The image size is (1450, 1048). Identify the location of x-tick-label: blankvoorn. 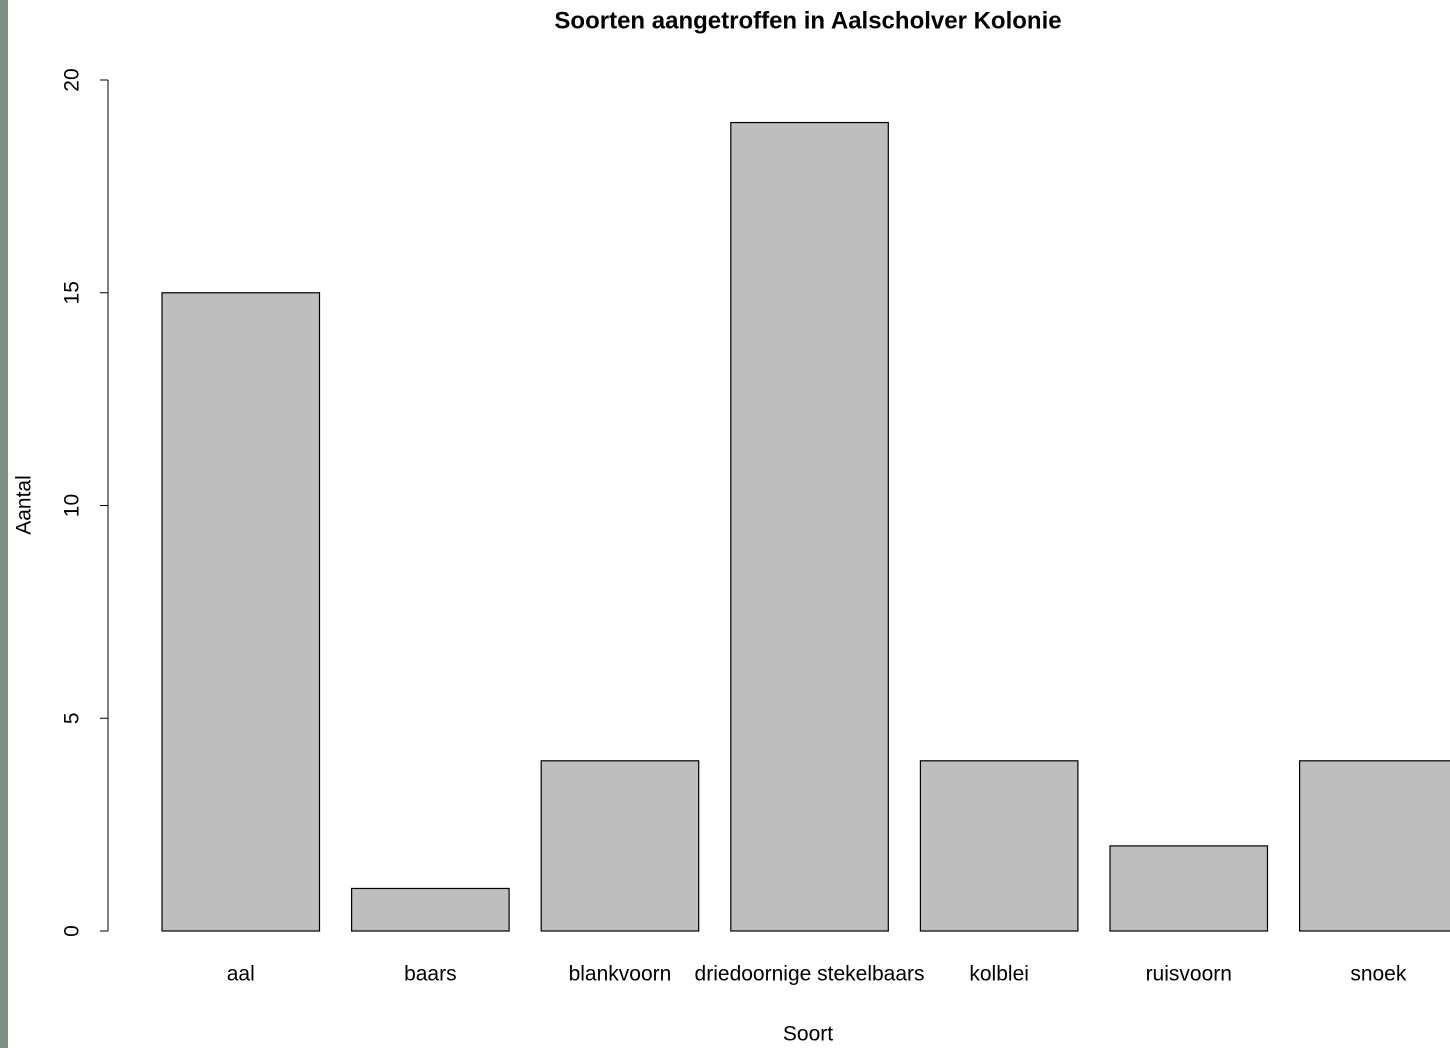
(620, 974).